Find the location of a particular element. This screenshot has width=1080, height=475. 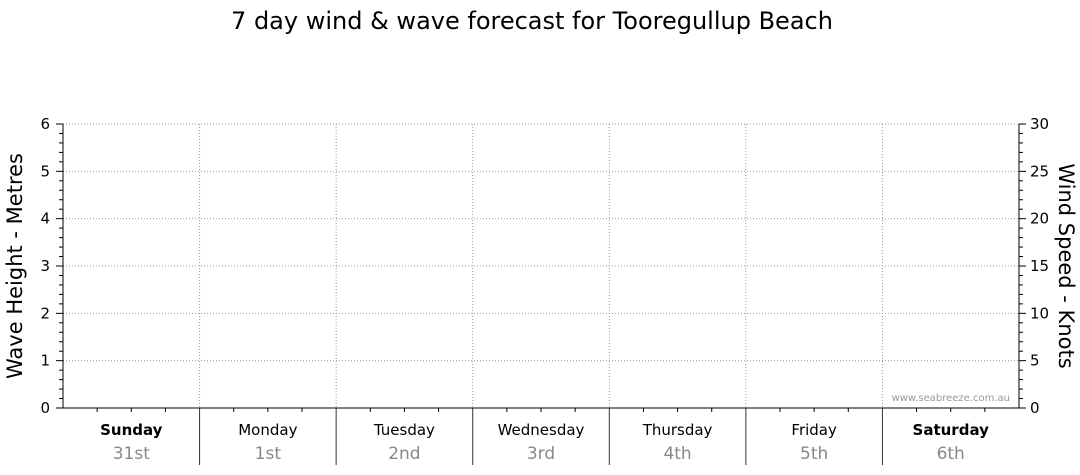

day-date-label: 4th is located at coordinates (677, 454).